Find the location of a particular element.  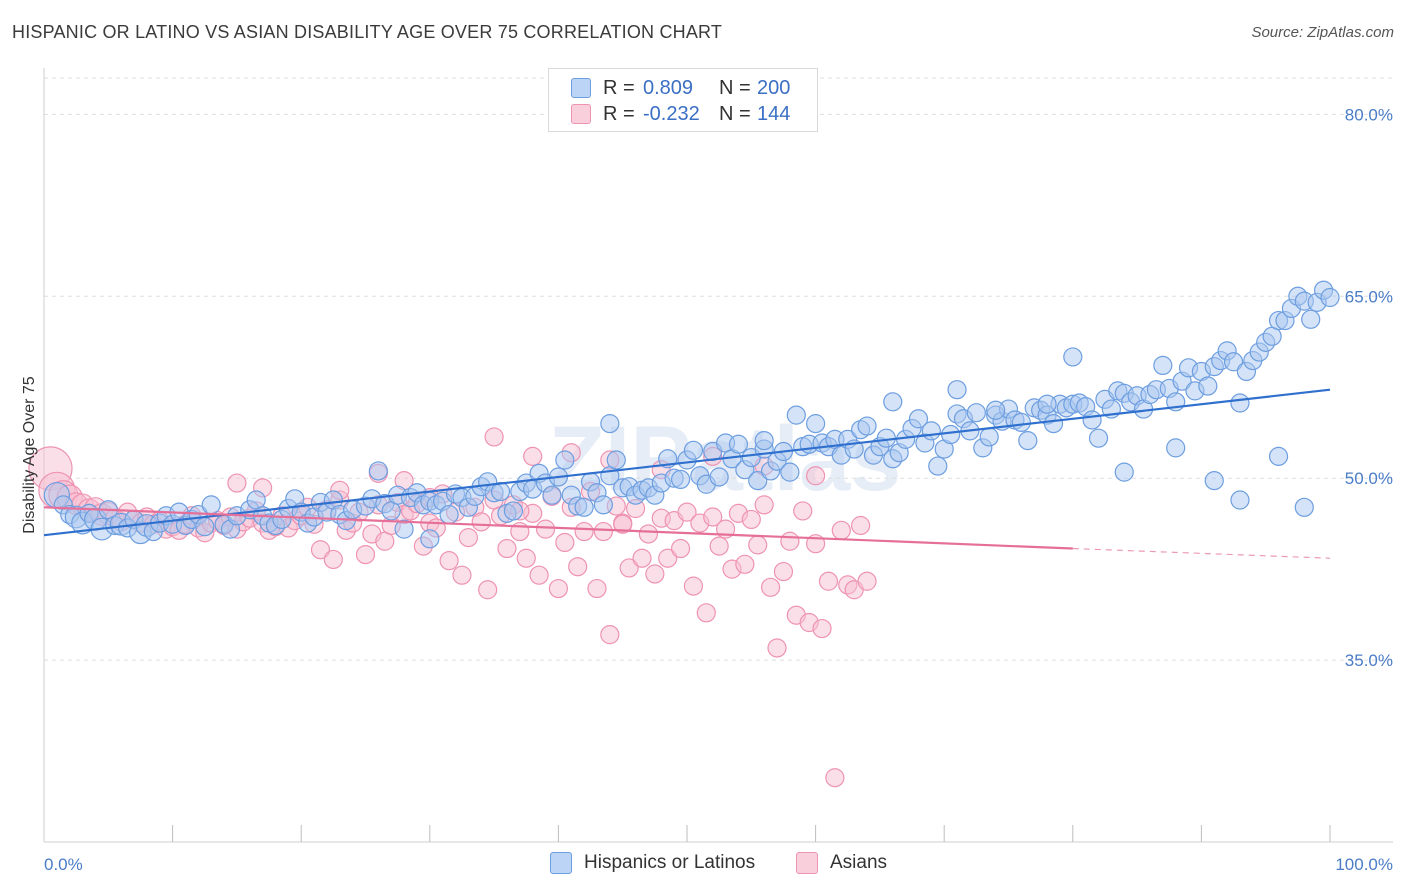

series-legend: Hispanics or Latinos Asians is located at coordinates (703, 865).